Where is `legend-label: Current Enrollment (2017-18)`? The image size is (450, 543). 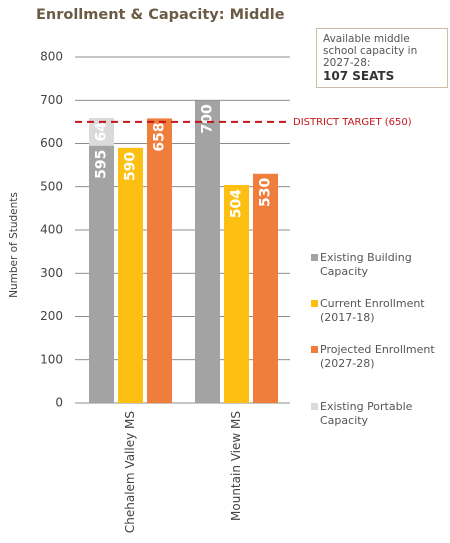
legend-label: Current Enrollment (2017-18) is located at coordinates (372, 310).